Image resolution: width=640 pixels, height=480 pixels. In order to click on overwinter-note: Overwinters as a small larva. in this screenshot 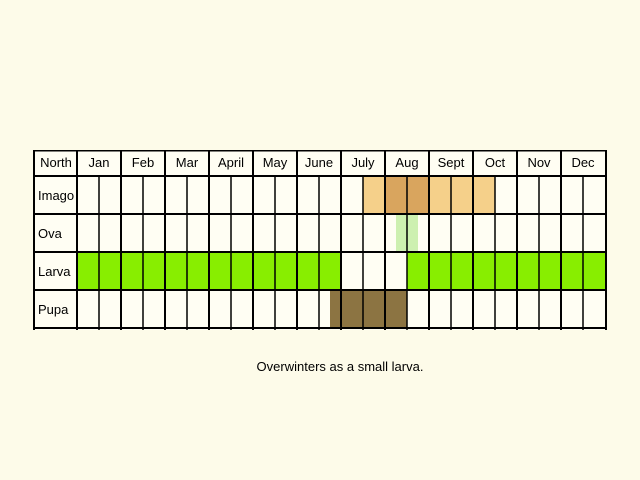, I will do `click(340, 366)`.